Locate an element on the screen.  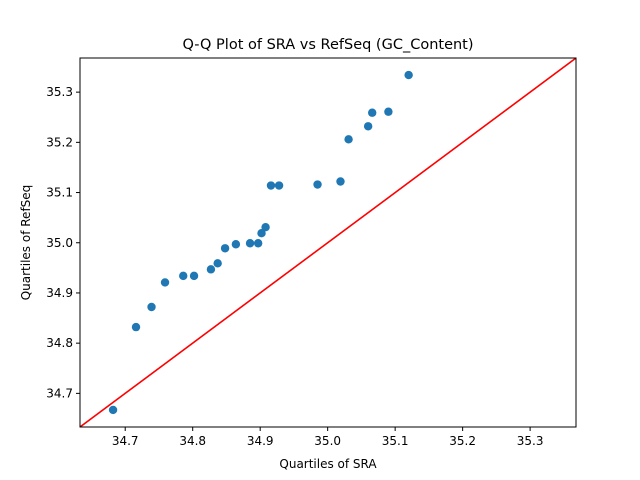
x-tick-label: 35.1 is located at coordinates (395, 441).